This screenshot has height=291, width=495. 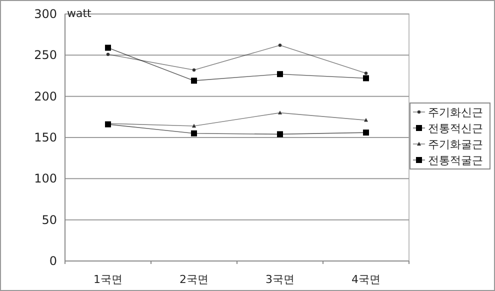 I want to click on legend-label: 전통적굴근, so click(x=455, y=160).